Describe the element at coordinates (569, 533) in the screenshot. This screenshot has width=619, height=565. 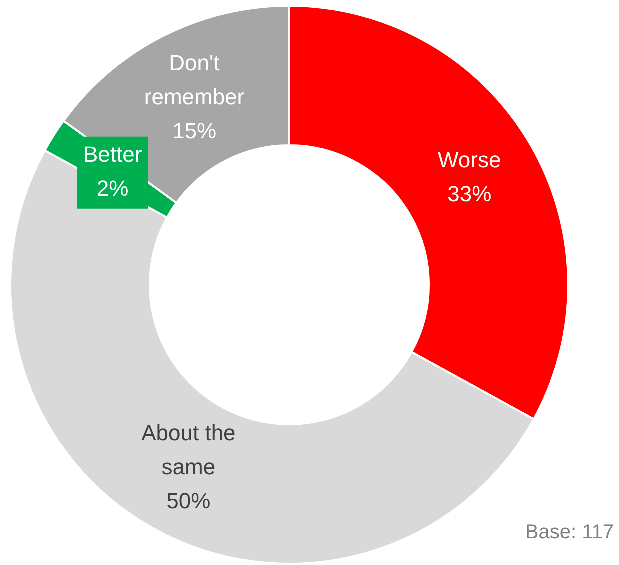
I see `text: Base: 117` at that location.